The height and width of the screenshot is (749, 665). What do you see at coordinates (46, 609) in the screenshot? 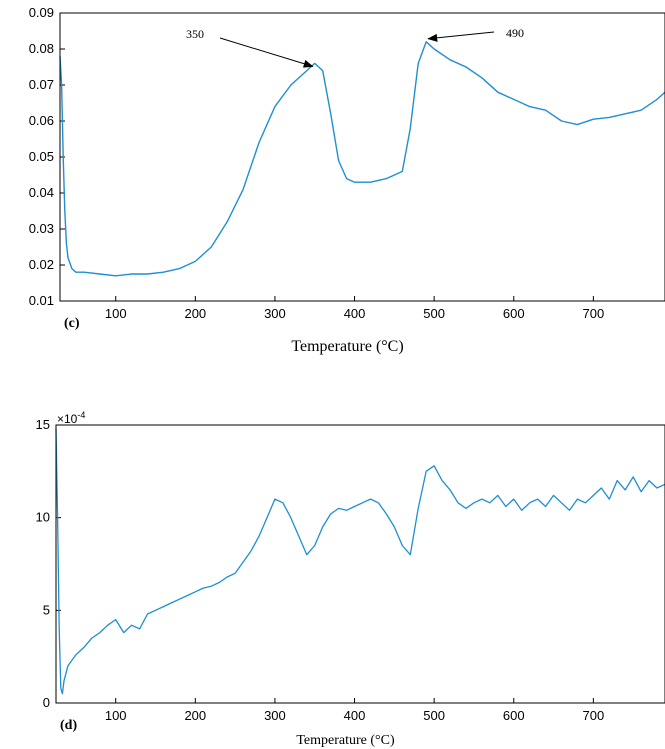
I see `y-tick-label: 5` at bounding box center [46, 609].